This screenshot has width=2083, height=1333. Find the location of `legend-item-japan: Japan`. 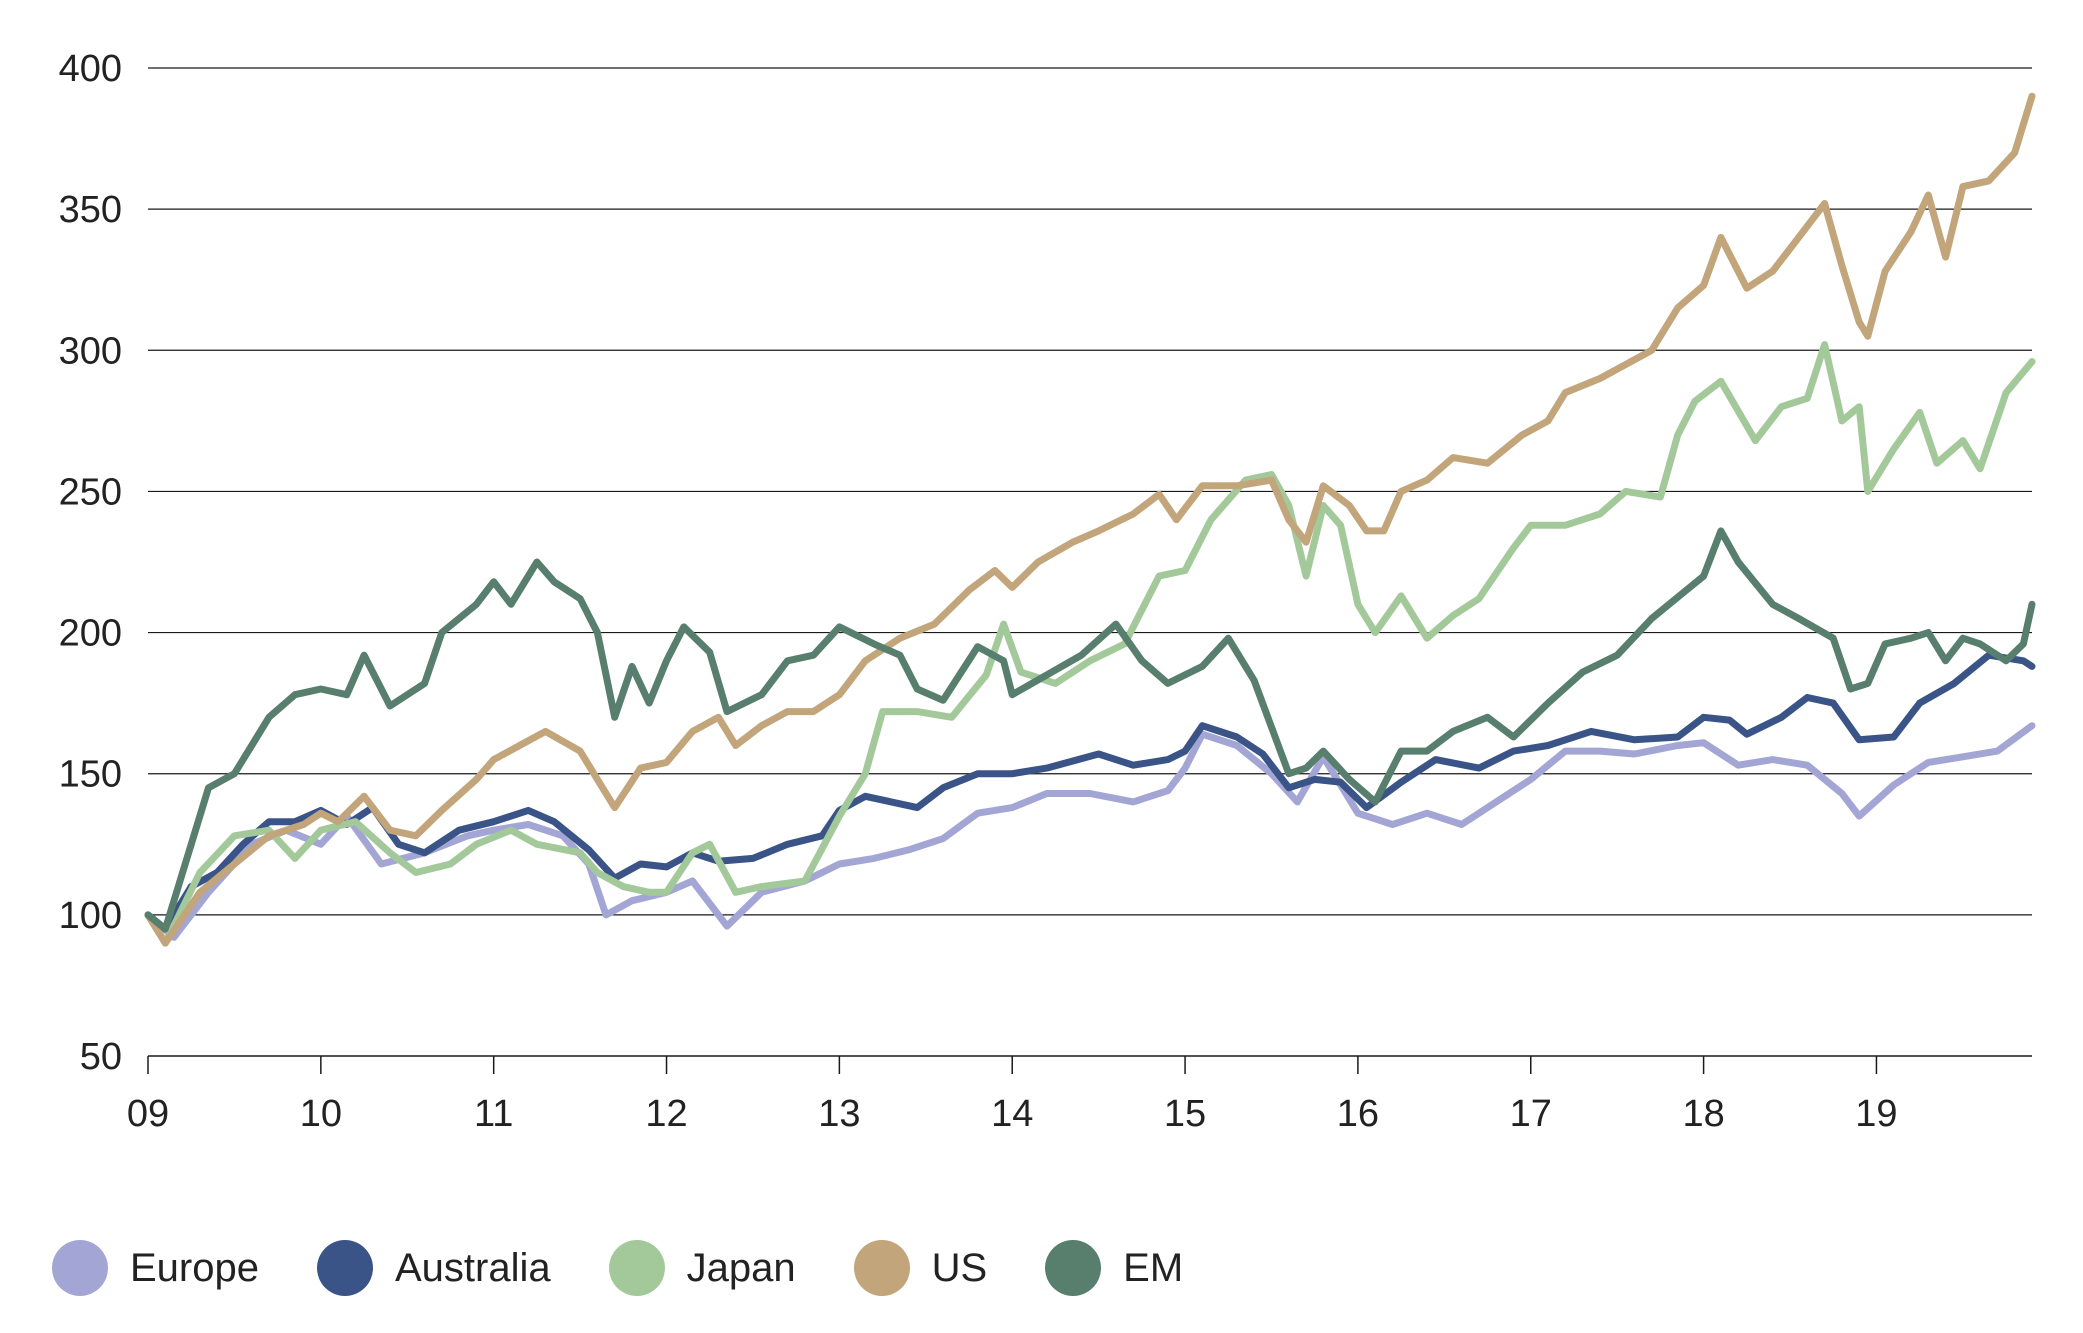

legend-item-japan: Japan is located at coordinates (702, 1268).